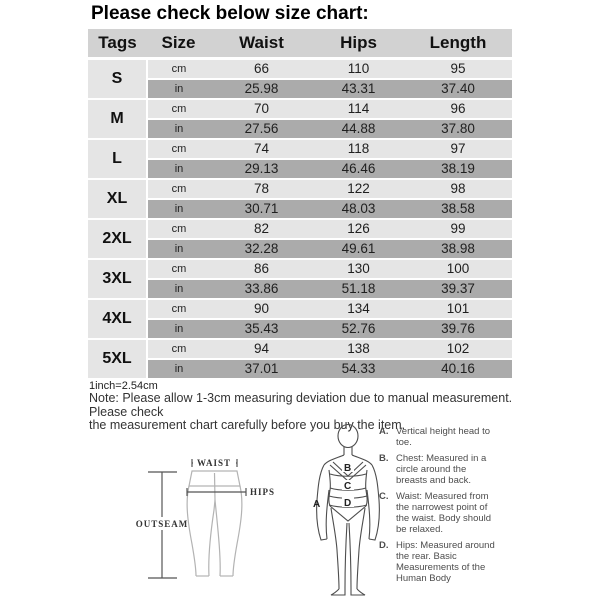 This screenshot has height=600, width=600. Describe the element at coordinates (348, 509) in the screenshot. I see `body-figure-sketch` at that location.